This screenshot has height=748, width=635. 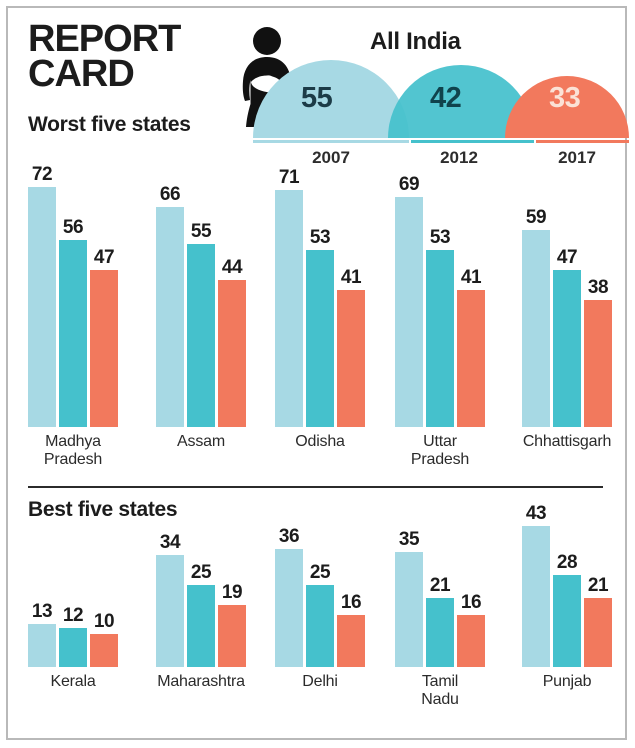 I want to click on bar-group: 43 28 21 Punjab, so click(x=567, y=596).